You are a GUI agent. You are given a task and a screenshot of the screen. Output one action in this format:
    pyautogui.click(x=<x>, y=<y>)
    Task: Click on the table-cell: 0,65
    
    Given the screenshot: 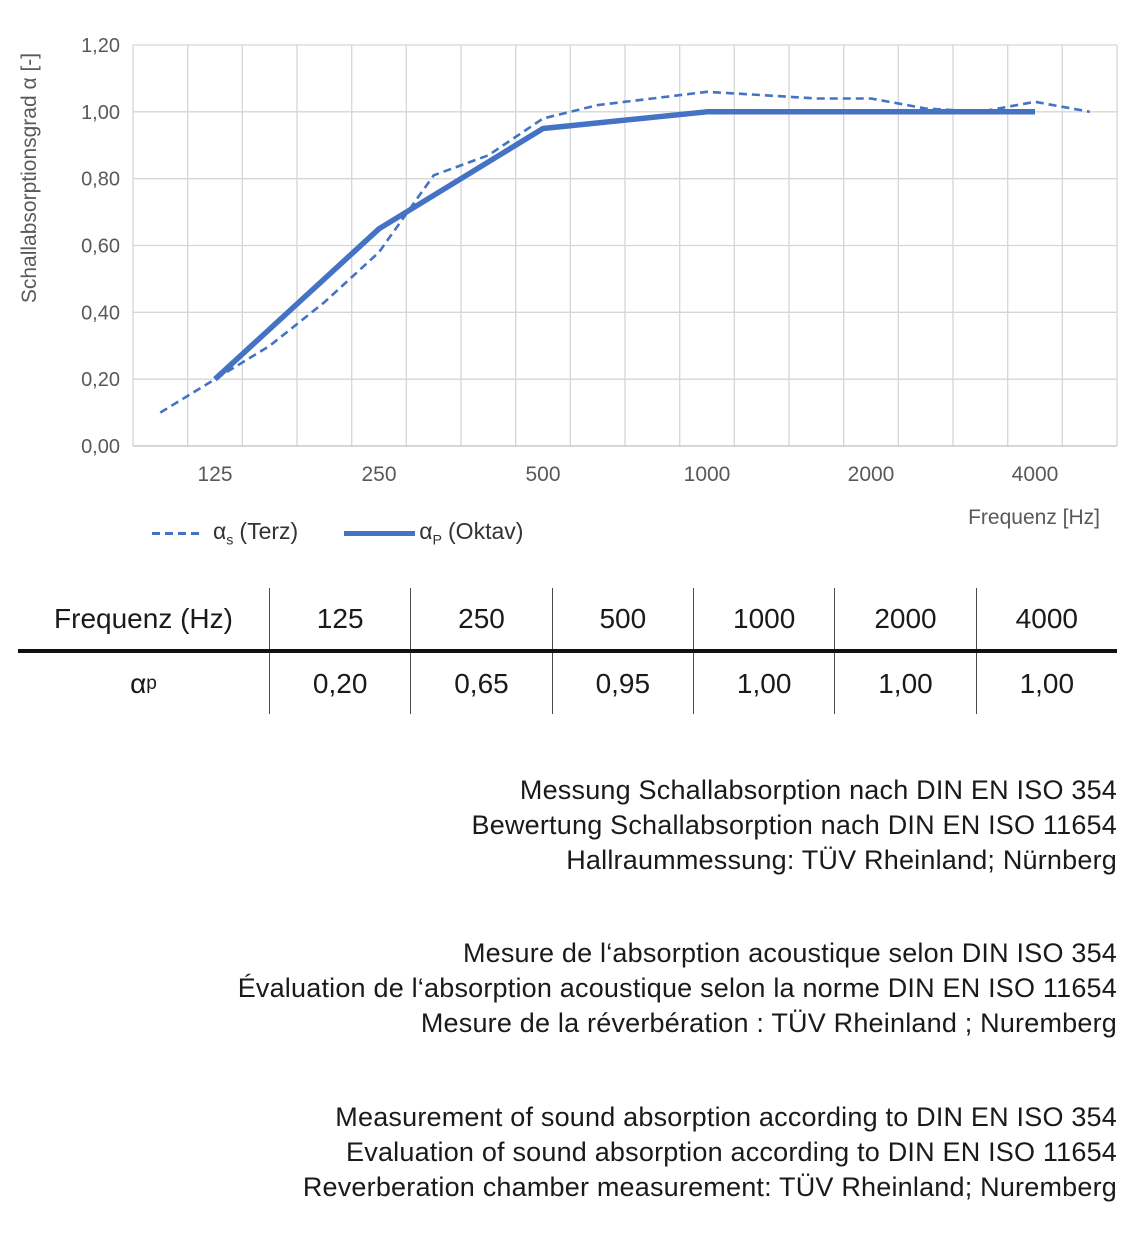 What is the action you would take?
    pyautogui.click(x=480, y=683)
    